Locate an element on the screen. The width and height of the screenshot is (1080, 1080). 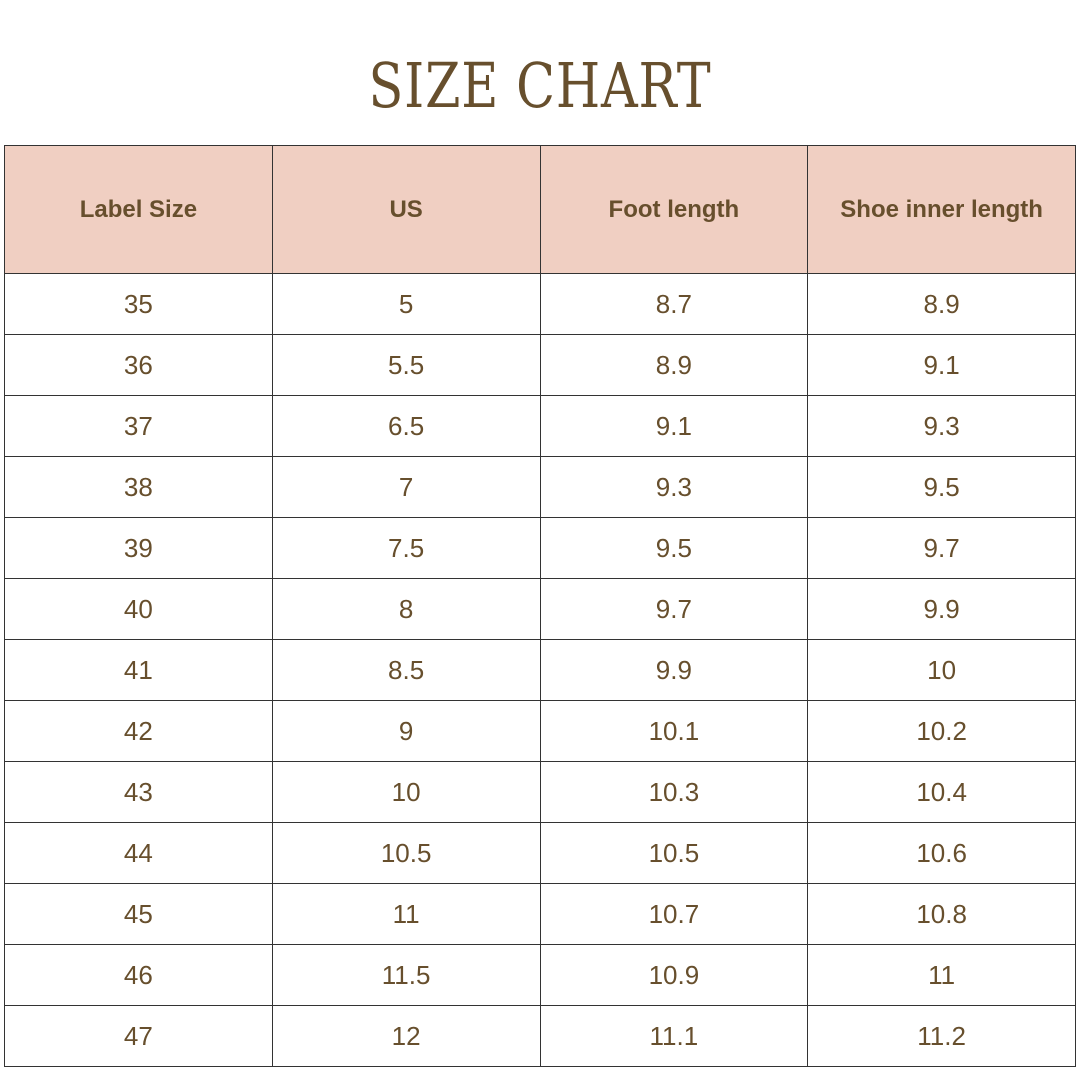
table-cell: 10.7 is located at coordinates (674, 914).